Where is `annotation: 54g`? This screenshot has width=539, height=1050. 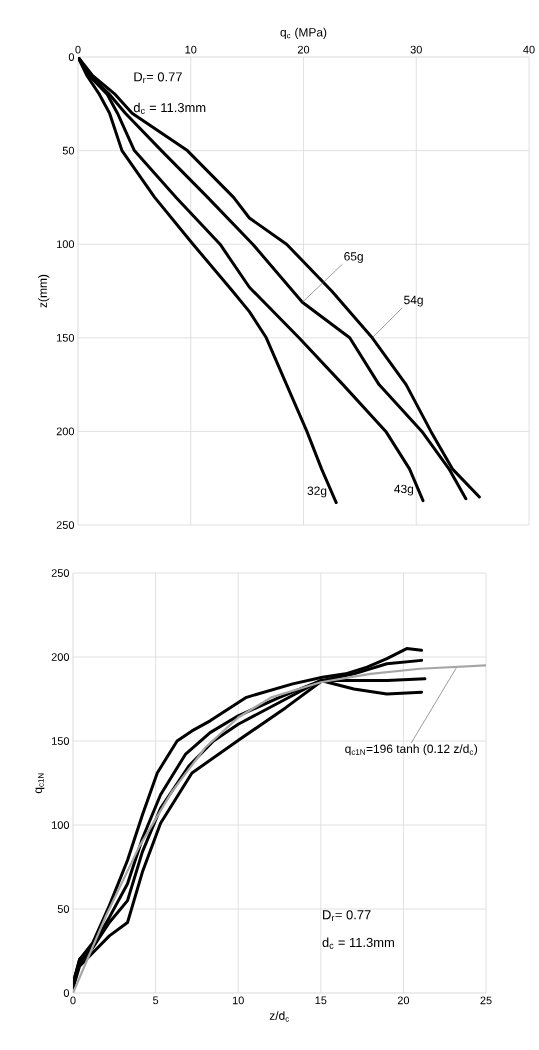
annotation: 54g is located at coordinates (413, 301).